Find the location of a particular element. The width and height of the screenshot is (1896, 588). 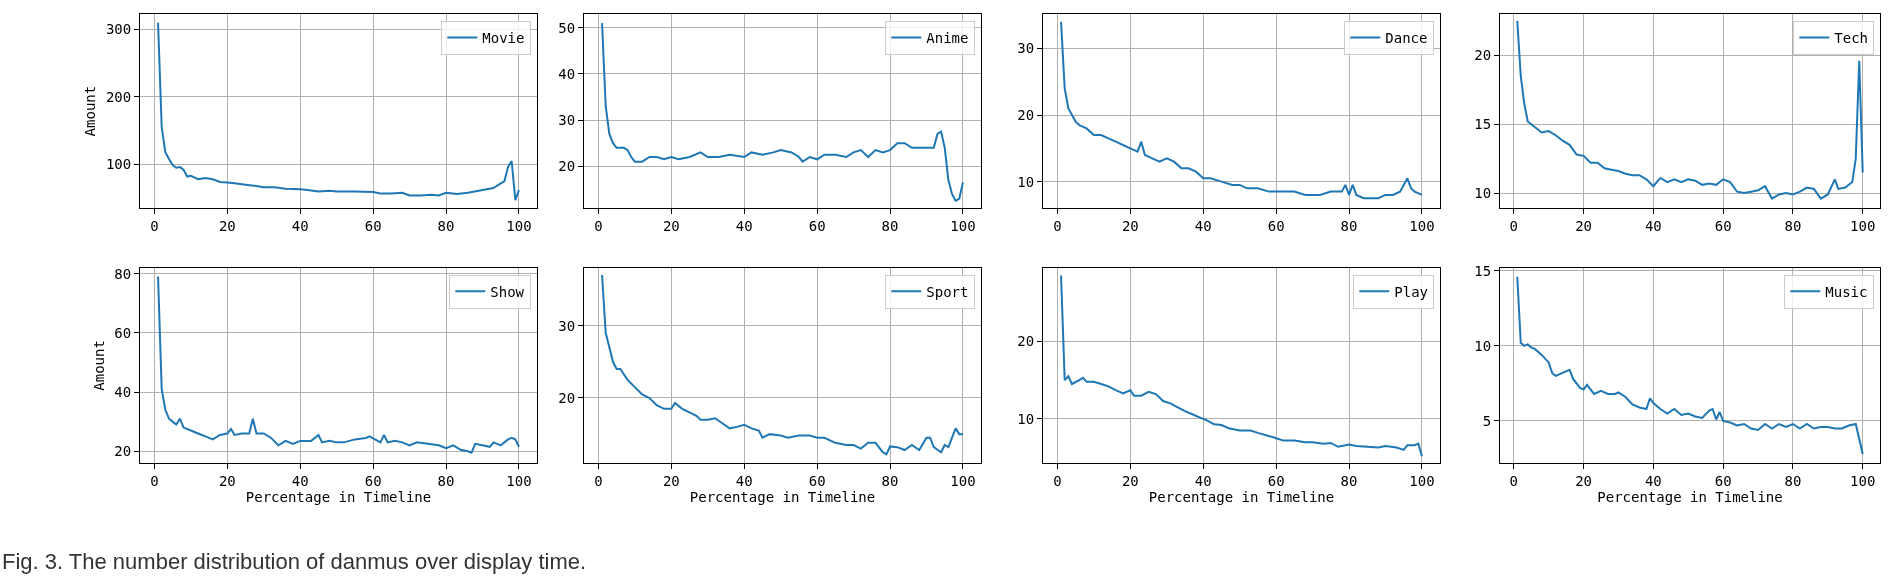

y-tick-label: 100 is located at coordinates (118, 164).